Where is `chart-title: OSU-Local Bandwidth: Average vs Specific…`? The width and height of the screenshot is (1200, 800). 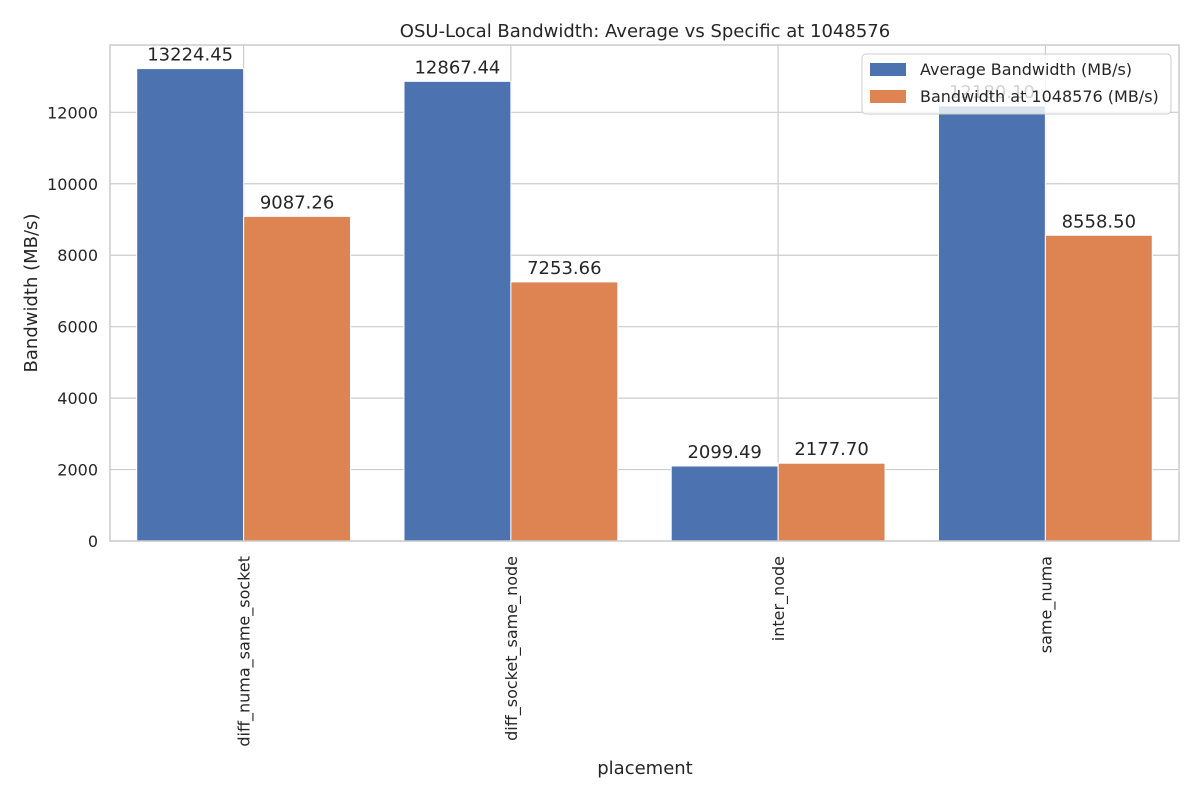 chart-title: OSU-Local Bandwidth: Average vs Specific… is located at coordinates (645, 31).